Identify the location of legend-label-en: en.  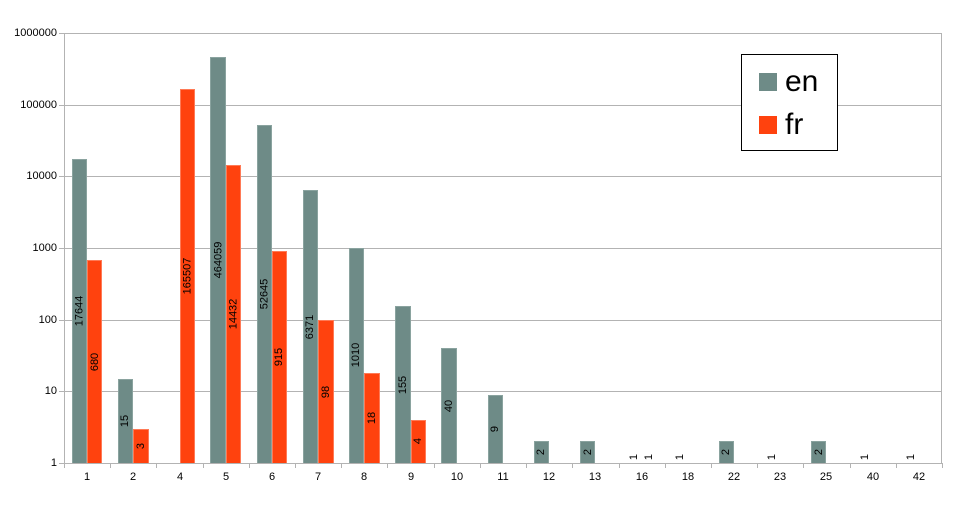
(802, 81).